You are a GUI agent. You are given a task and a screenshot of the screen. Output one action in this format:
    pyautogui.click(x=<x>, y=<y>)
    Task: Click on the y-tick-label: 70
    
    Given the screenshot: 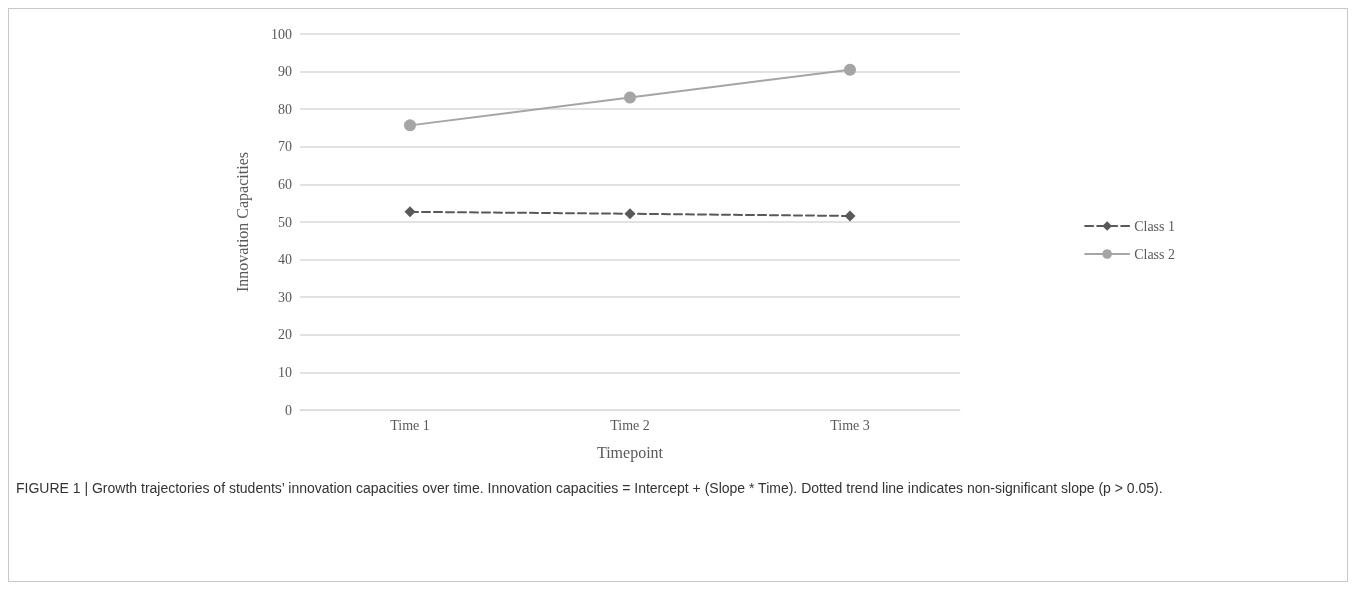 What is the action you would take?
    pyautogui.click(x=285, y=147)
    